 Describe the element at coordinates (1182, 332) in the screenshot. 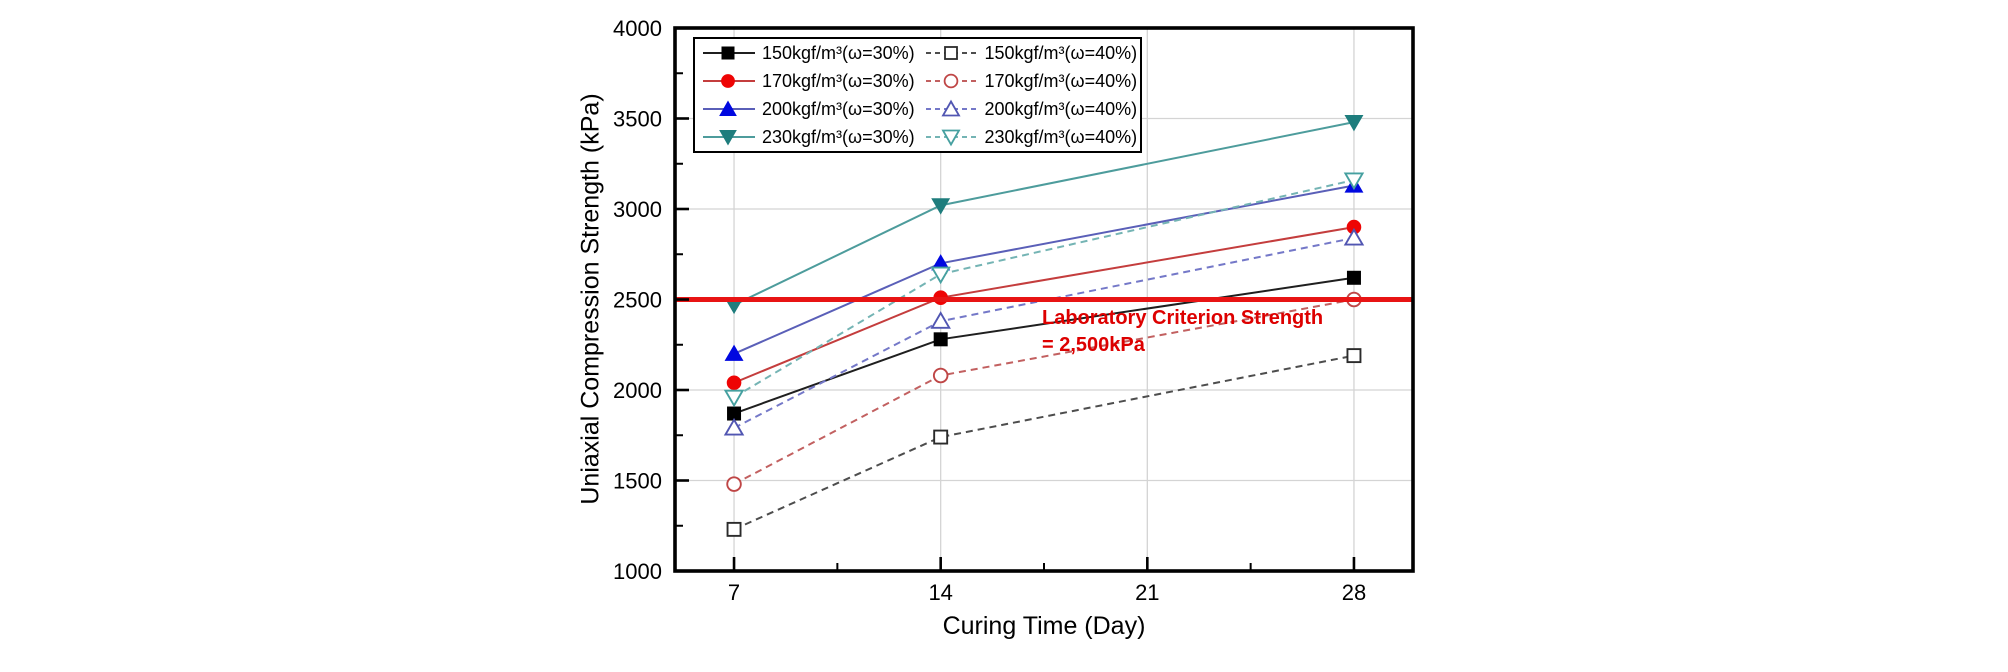

I see `criterion-annotation: Laboratory Criterion Strength = 2,500kPa` at that location.